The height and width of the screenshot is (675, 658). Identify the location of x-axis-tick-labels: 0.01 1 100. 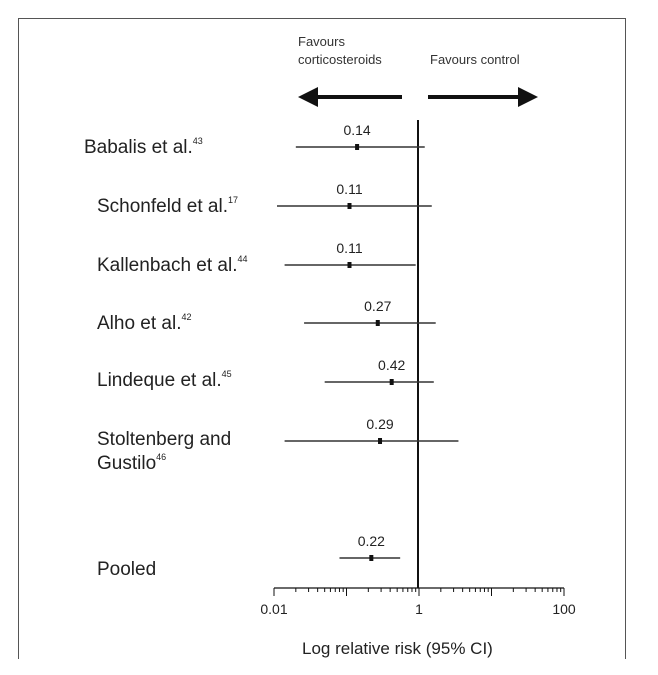
(418, 609).